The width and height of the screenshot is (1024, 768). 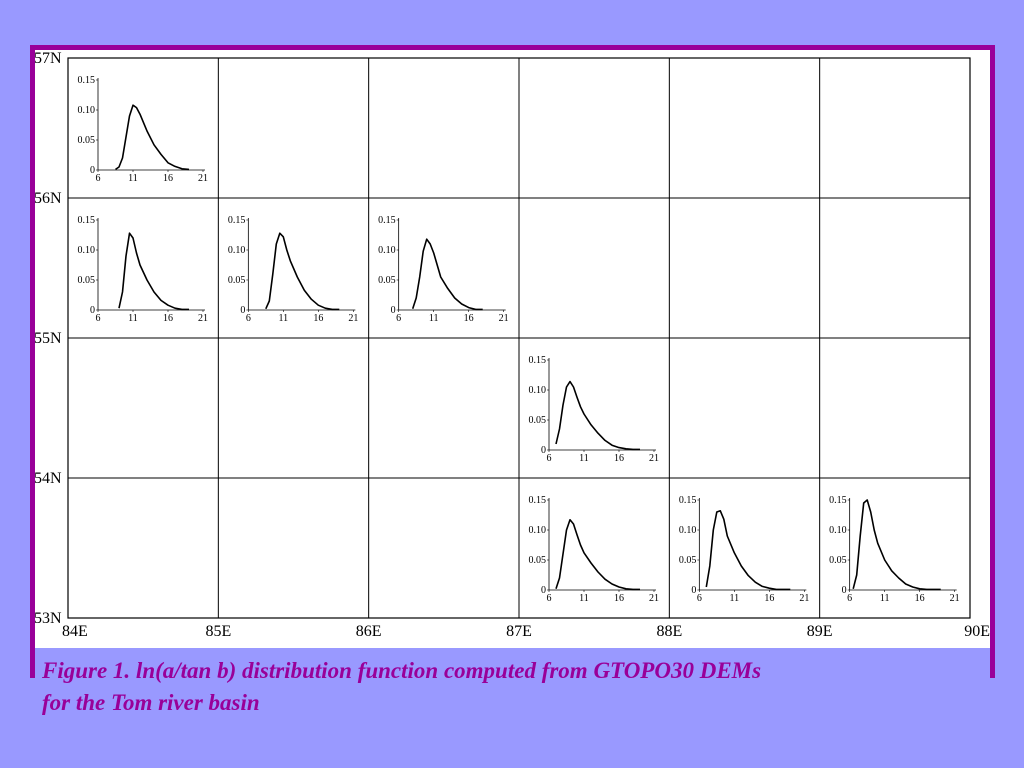 I want to click on longitude-label: 90E, so click(x=977, y=631).